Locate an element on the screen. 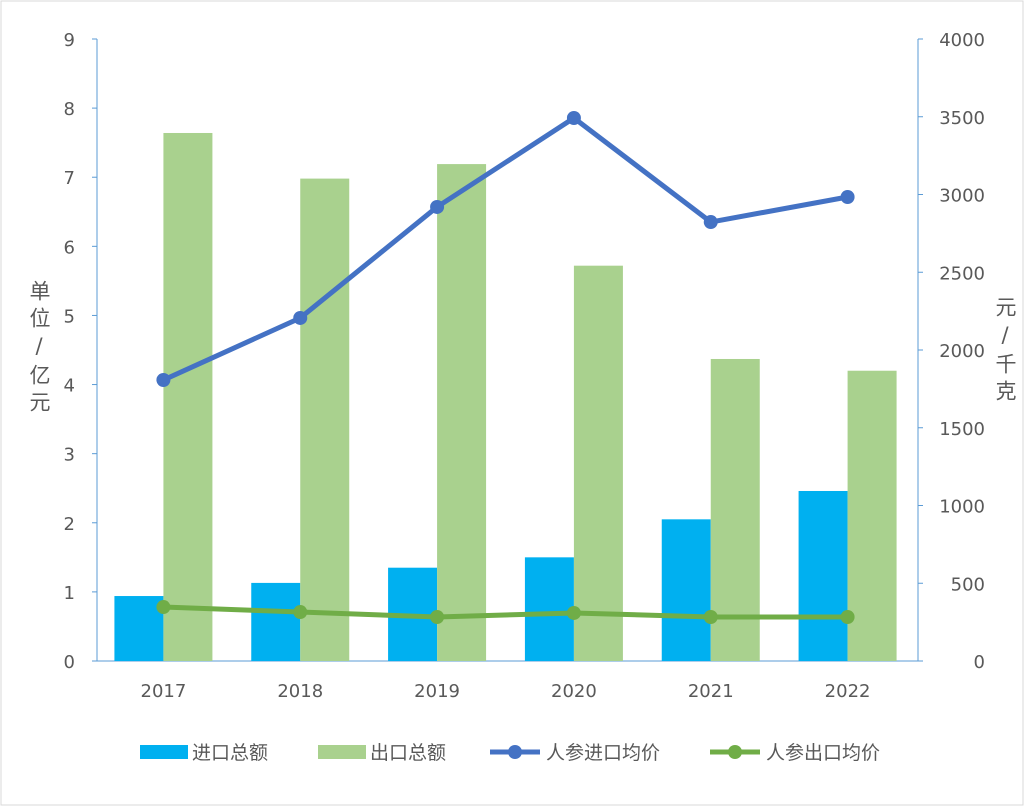 This screenshot has height=810, width=1024. right-tick-label: 1500 is located at coordinates (962, 429).